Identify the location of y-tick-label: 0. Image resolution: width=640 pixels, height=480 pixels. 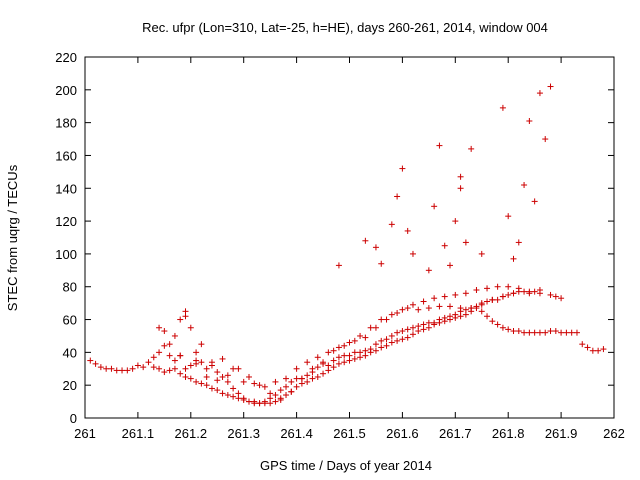
(73, 418).